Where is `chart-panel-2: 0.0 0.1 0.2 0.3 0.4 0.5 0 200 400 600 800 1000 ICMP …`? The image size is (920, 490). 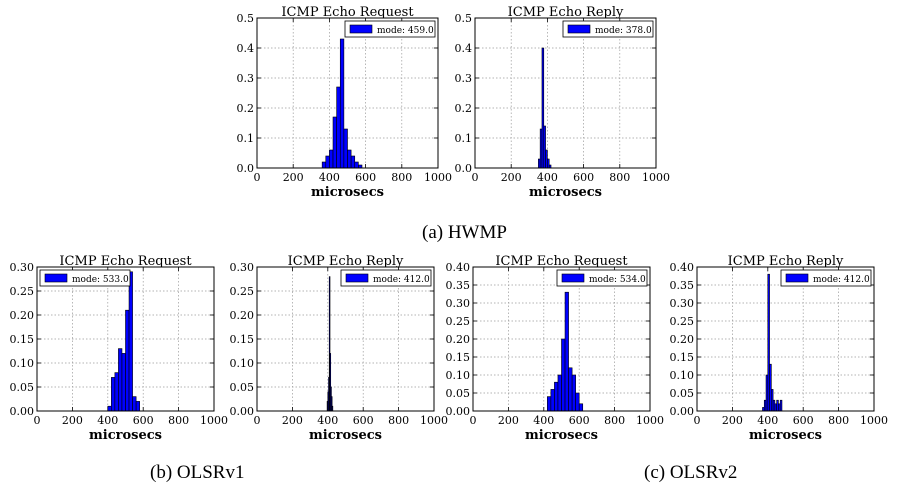 chart-panel-2: 0.0 0.1 0.2 0.3 0.4 0.5 0 200 400 600 800 1000 ICMP … is located at coordinates (563, 102).